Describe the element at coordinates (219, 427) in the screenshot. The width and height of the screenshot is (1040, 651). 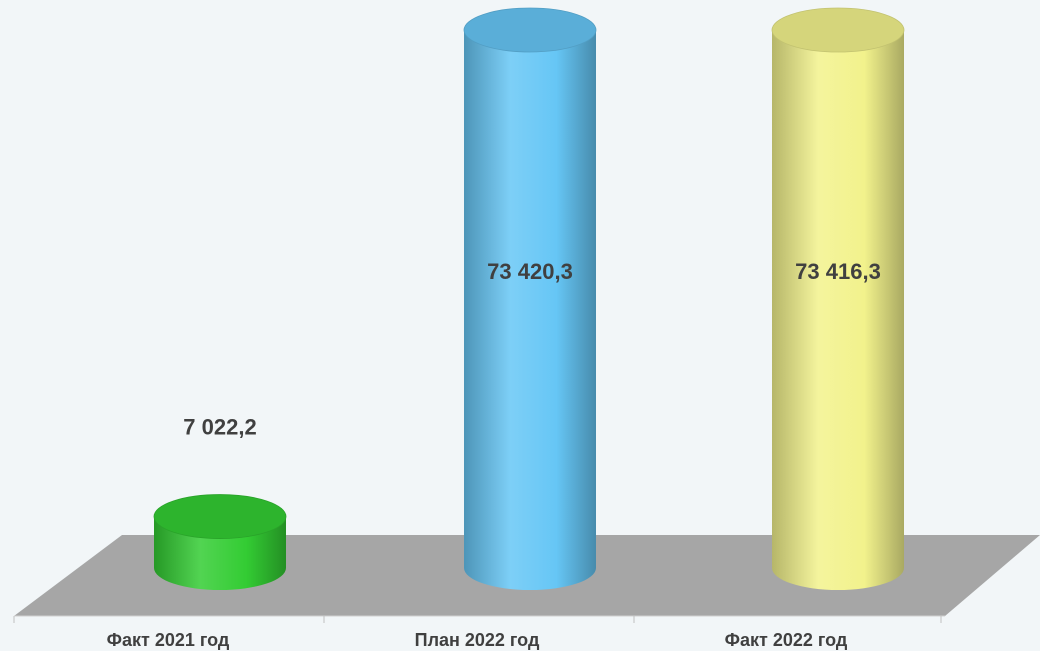
I see `data-label-1: 7 022,2` at that location.